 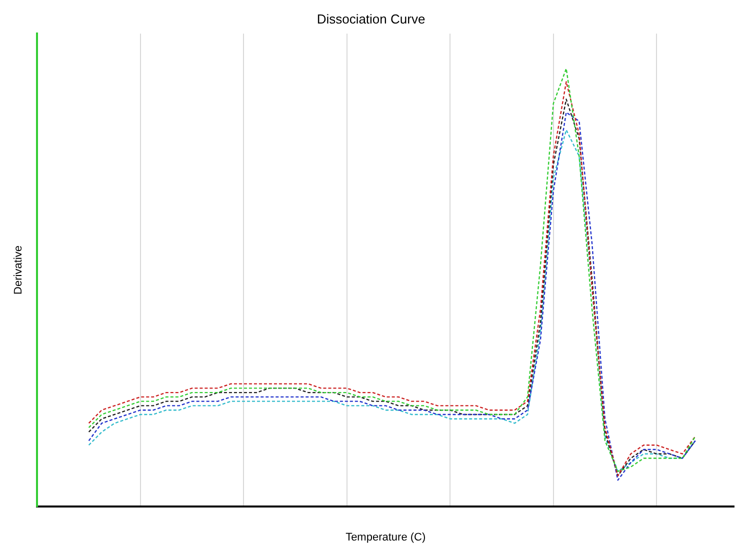 I want to click on x-axis-title: Temperature (C), so click(x=386, y=537).